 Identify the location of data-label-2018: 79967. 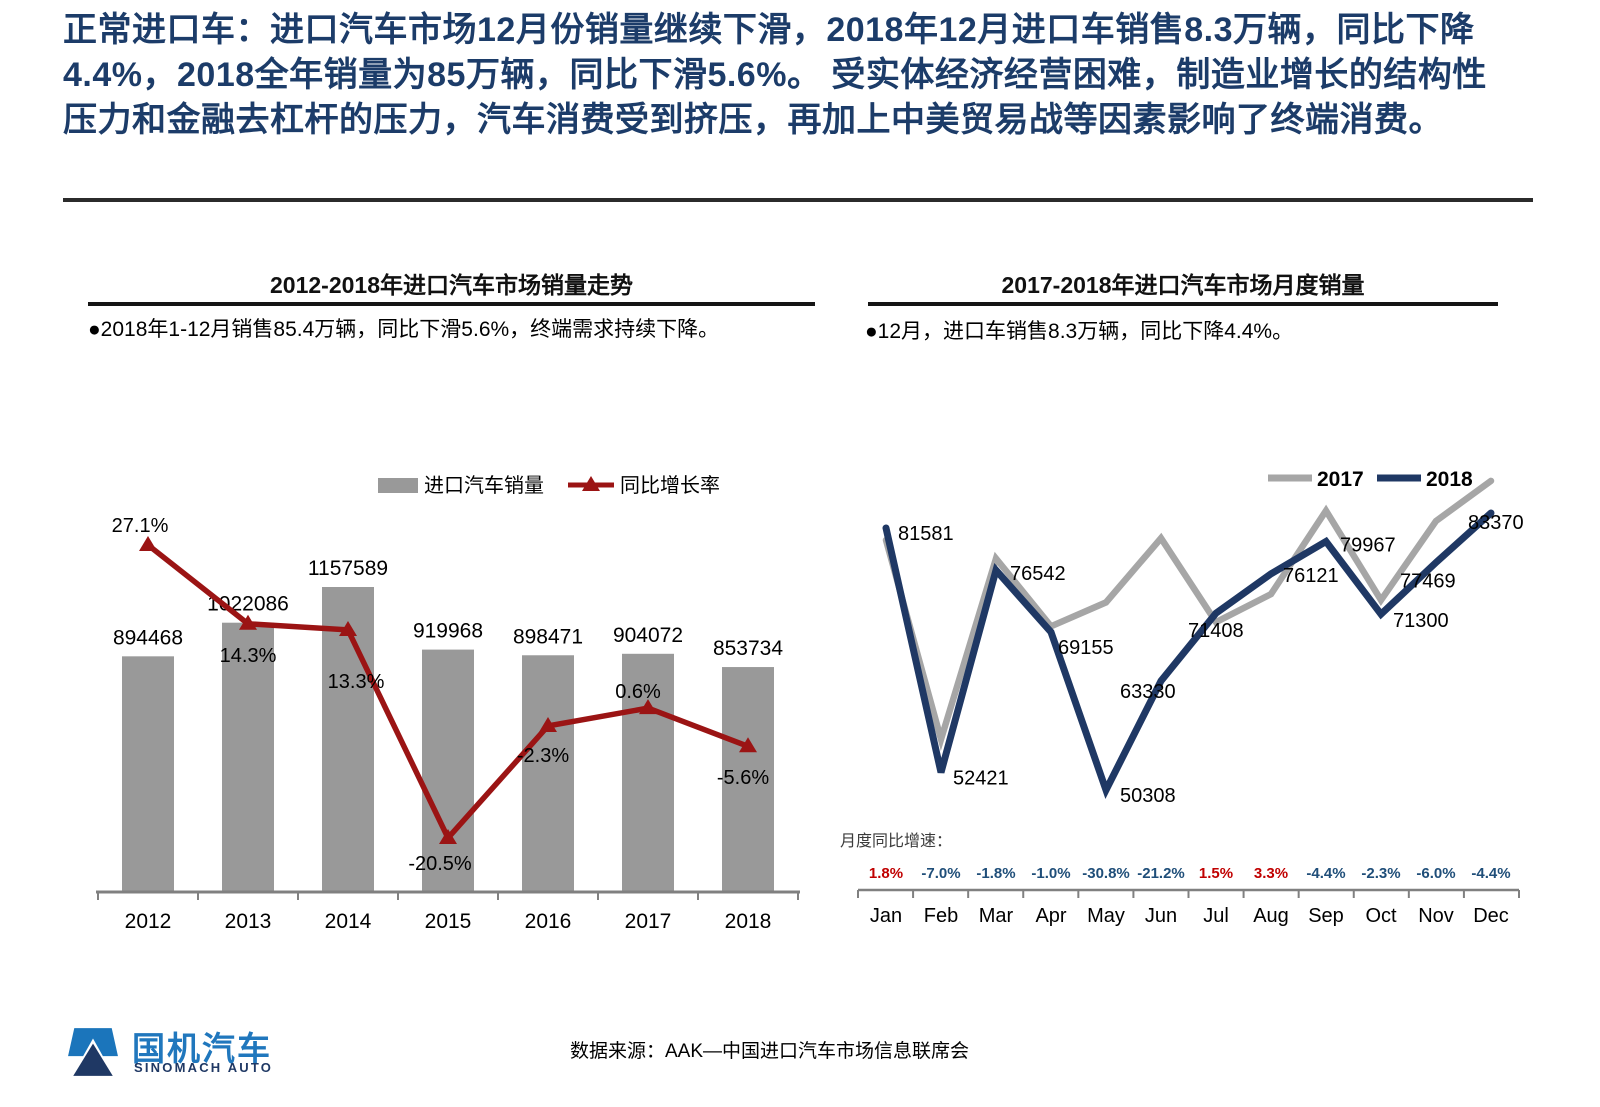
(1368, 546).